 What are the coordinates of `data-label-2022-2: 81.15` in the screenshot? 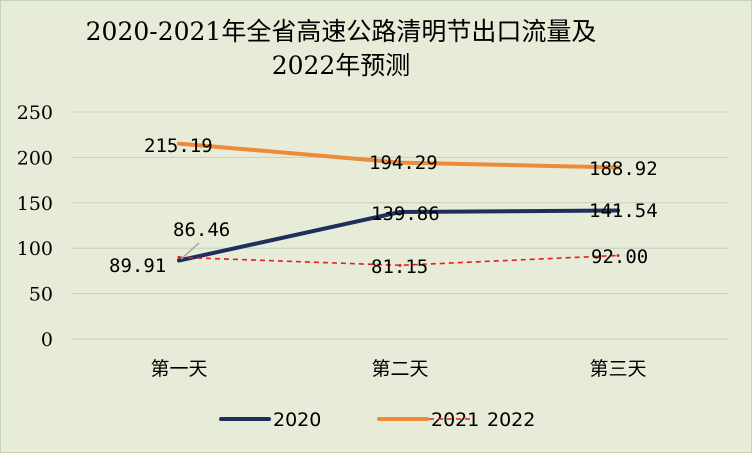 It's located at (399, 267).